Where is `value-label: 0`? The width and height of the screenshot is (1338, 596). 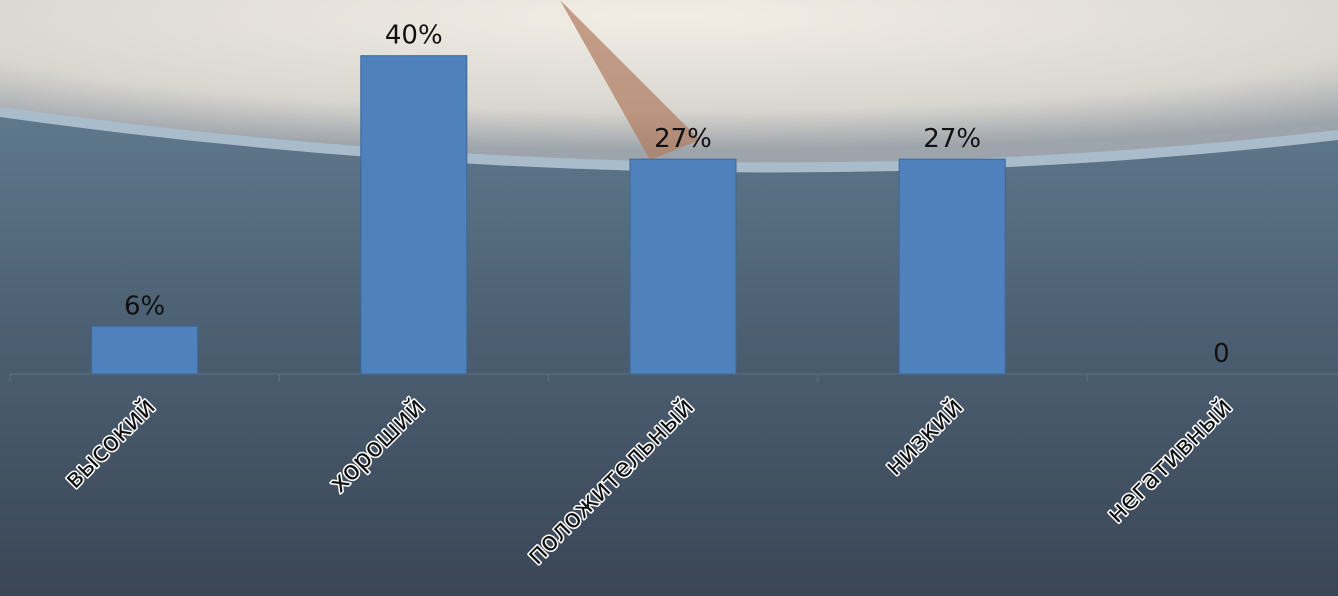
value-label: 0 is located at coordinates (1221, 354).